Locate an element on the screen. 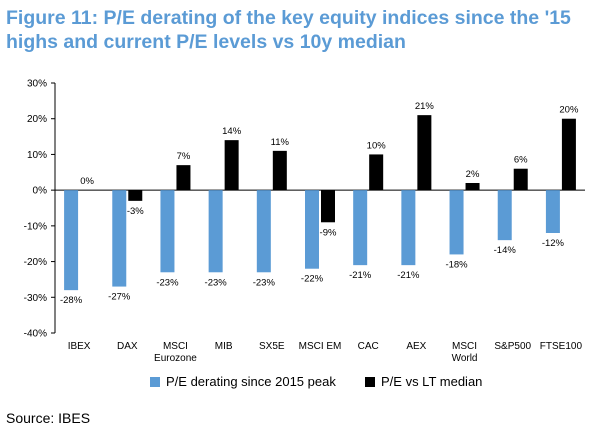 Image resolution: width=602 pixels, height=439 pixels. data-label-lt-median: 10% is located at coordinates (377, 145).